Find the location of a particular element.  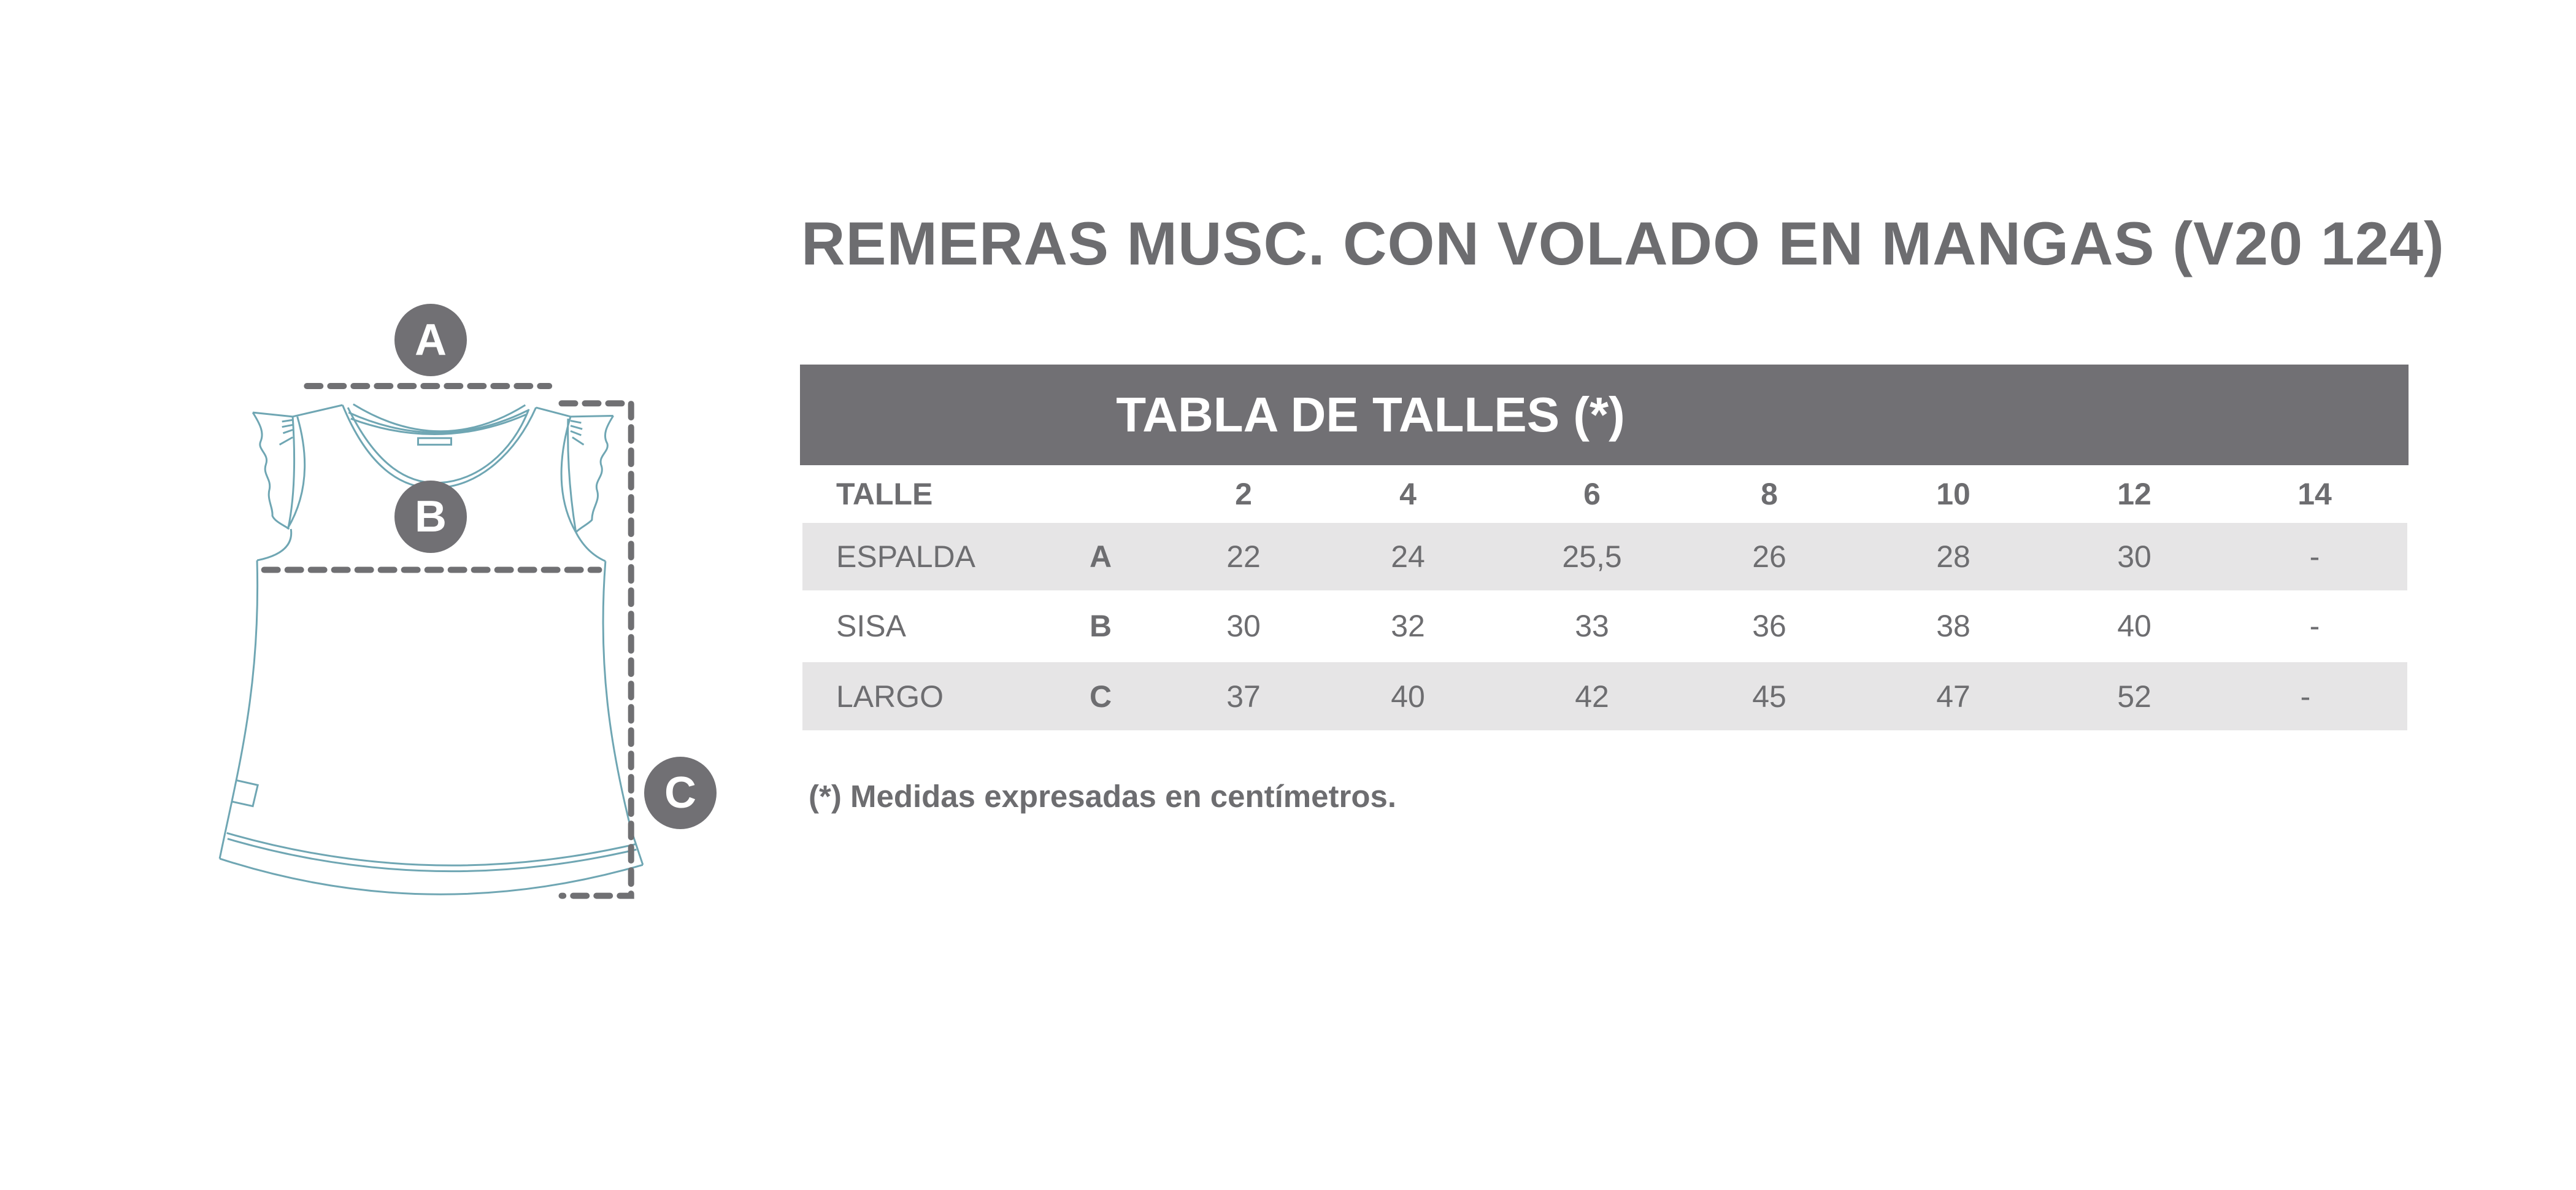

marker-c: C is located at coordinates (680, 793).